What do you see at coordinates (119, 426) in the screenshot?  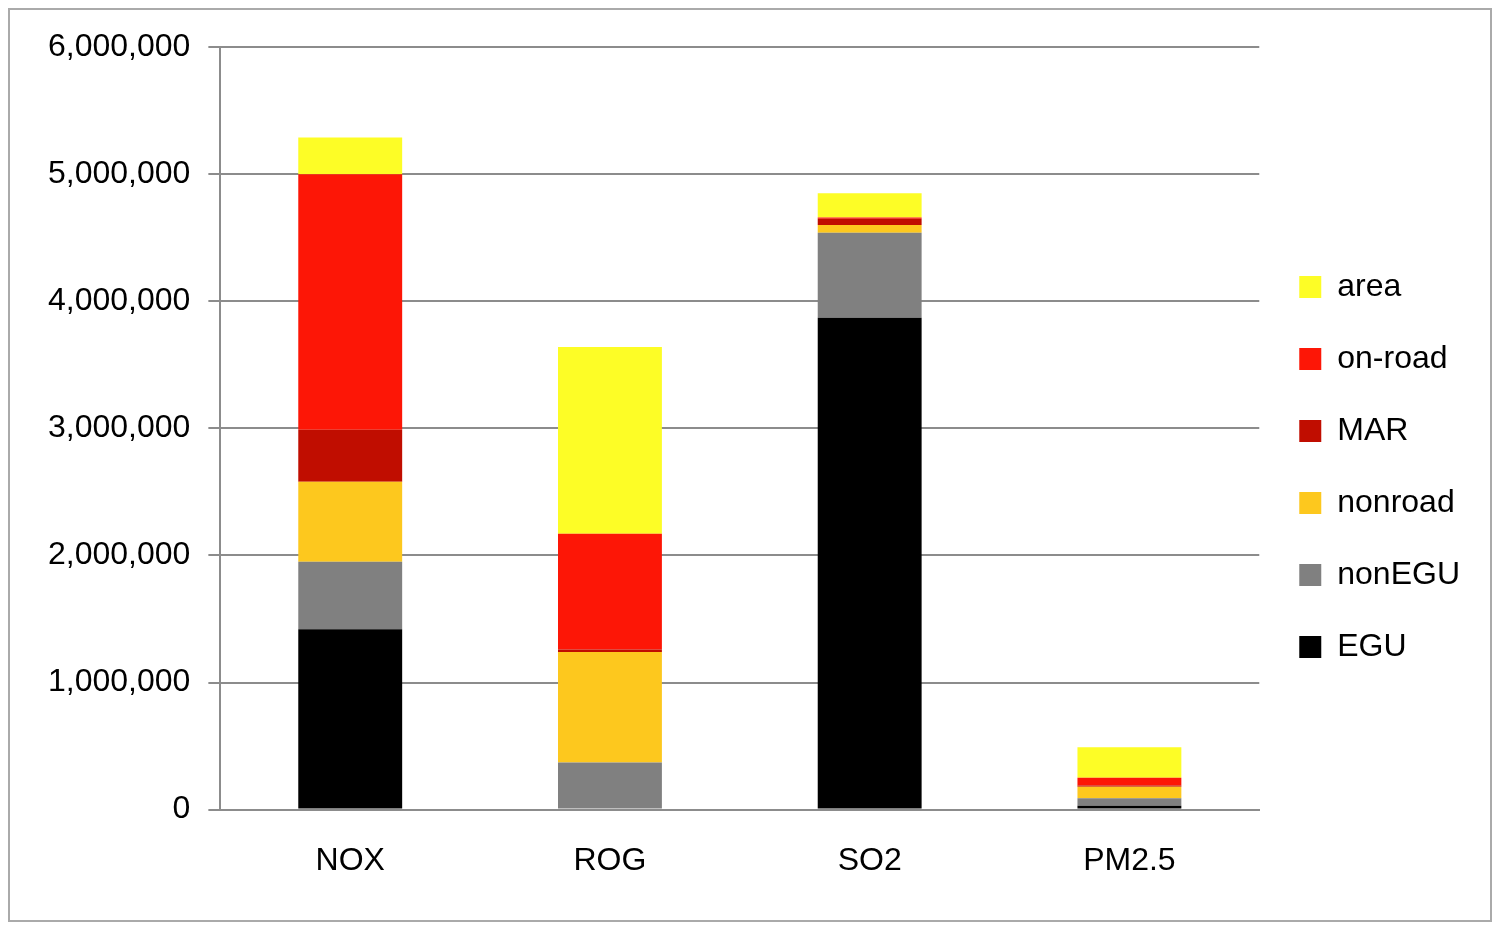 I see `y-tick-label: 3,000,000` at bounding box center [119, 426].